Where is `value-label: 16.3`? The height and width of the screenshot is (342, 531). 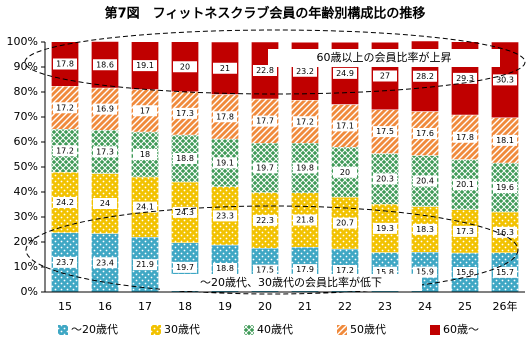 value-label: 16.3 is located at coordinates (505, 232).